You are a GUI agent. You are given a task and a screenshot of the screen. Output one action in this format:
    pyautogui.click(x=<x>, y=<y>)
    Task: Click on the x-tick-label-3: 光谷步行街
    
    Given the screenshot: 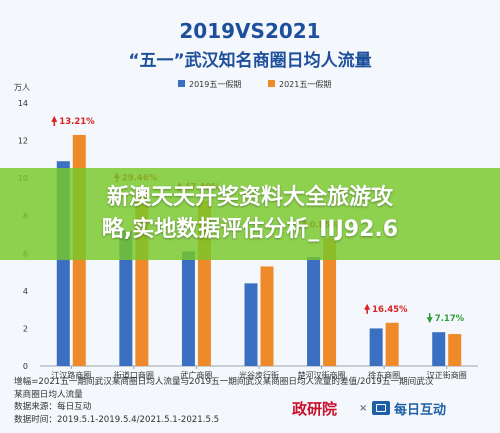 What is the action you would take?
    pyautogui.click(x=259, y=375)
    